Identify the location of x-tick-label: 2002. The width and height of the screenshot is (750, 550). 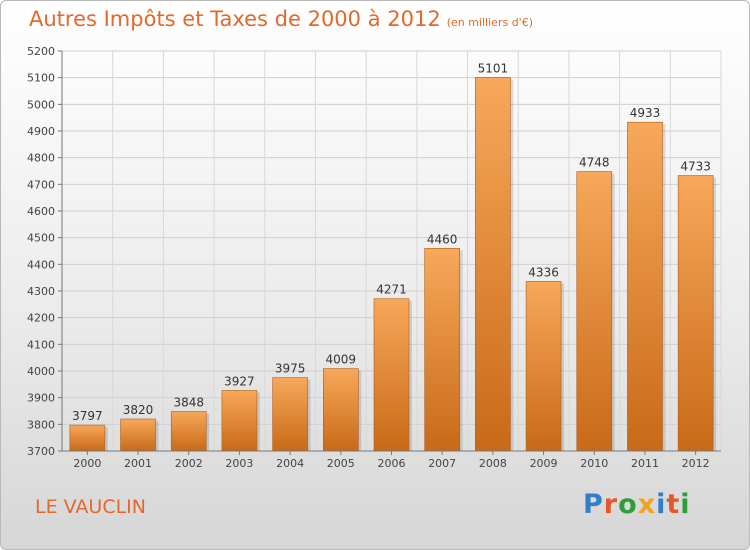
(189, 463).